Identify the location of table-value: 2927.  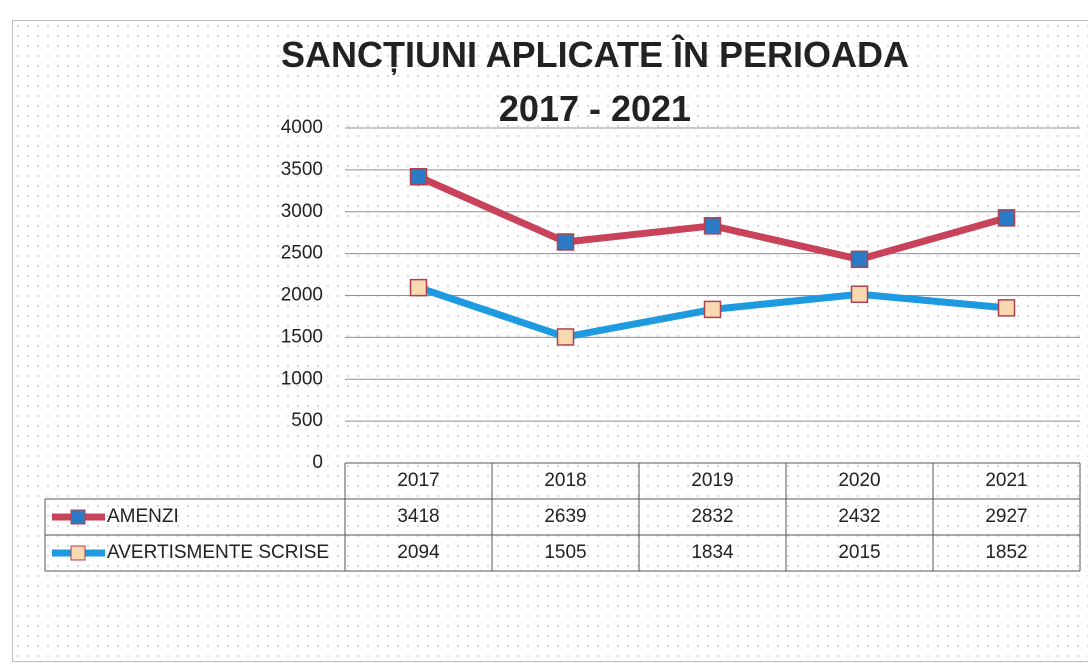
(1006, 516).